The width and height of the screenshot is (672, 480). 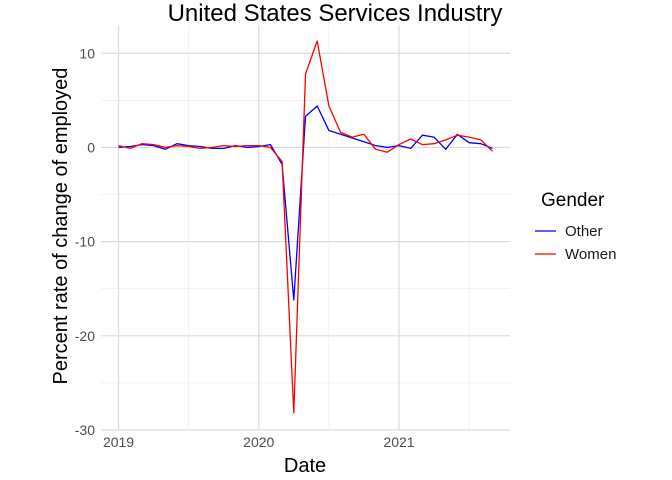 What do you see at coordinates (61, 226) in the screenshot?
I see `y-axis-title: Percent rate of change of employed` at bounding box center [61, 226].